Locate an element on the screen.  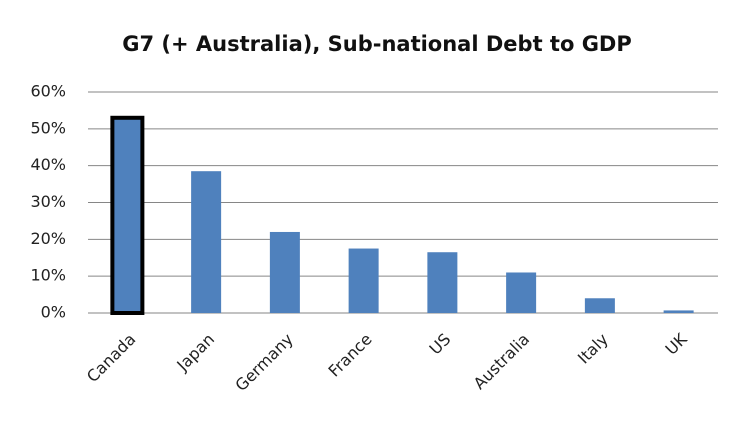
x-tick-label: Italy is located at coordinates (593, 349).